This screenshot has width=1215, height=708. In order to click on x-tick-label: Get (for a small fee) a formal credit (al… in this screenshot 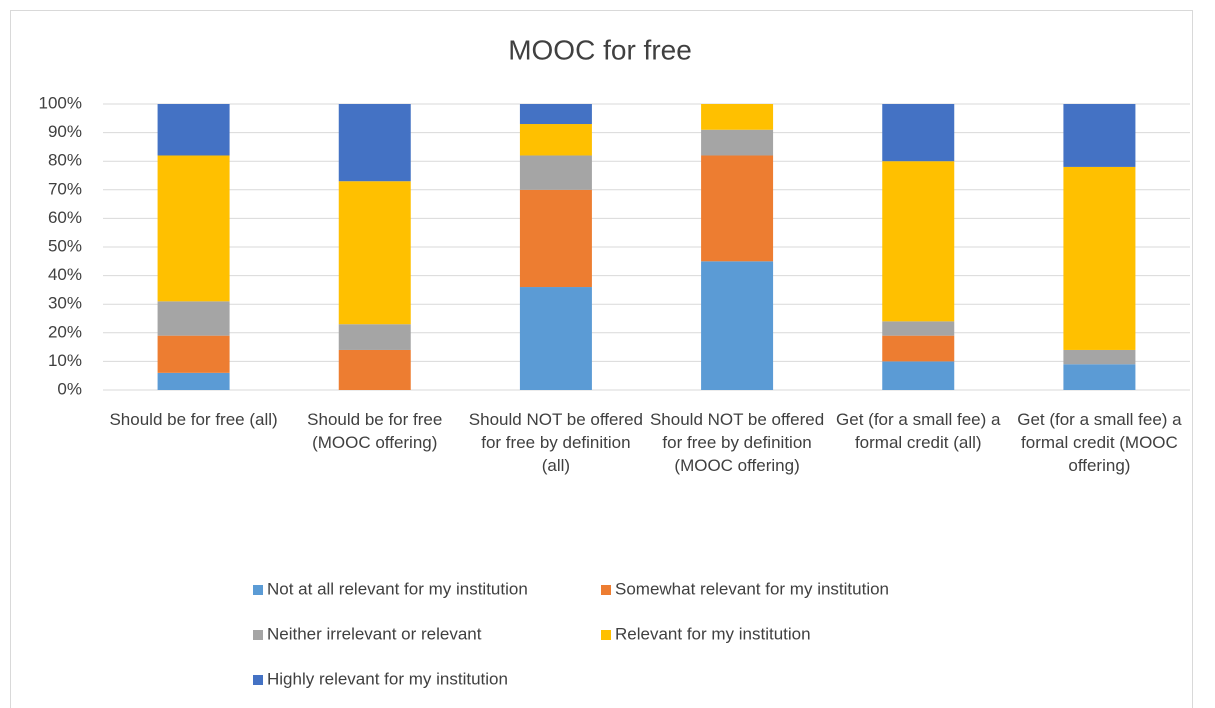, I will do `click(918, 431)`.